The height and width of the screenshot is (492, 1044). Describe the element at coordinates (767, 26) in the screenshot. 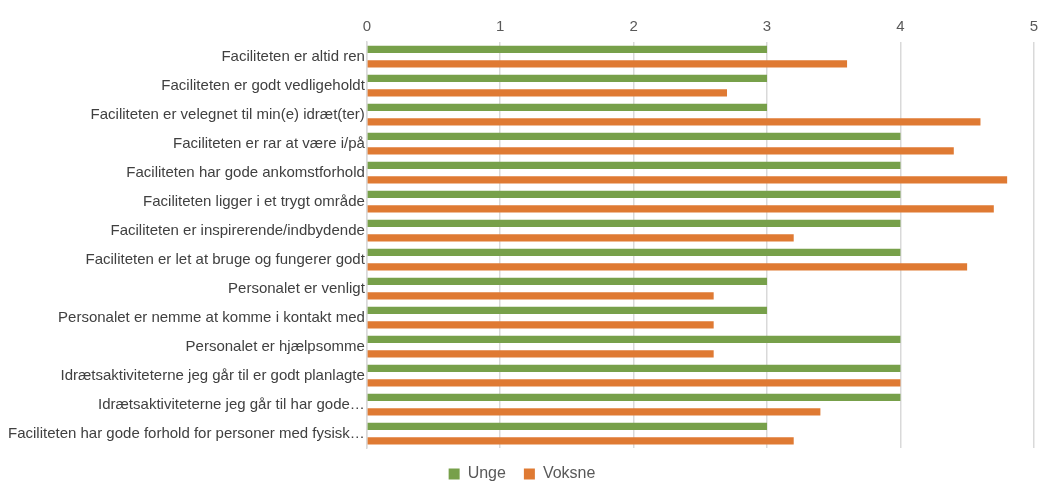

I see `x-tick-label: 3` at that location.